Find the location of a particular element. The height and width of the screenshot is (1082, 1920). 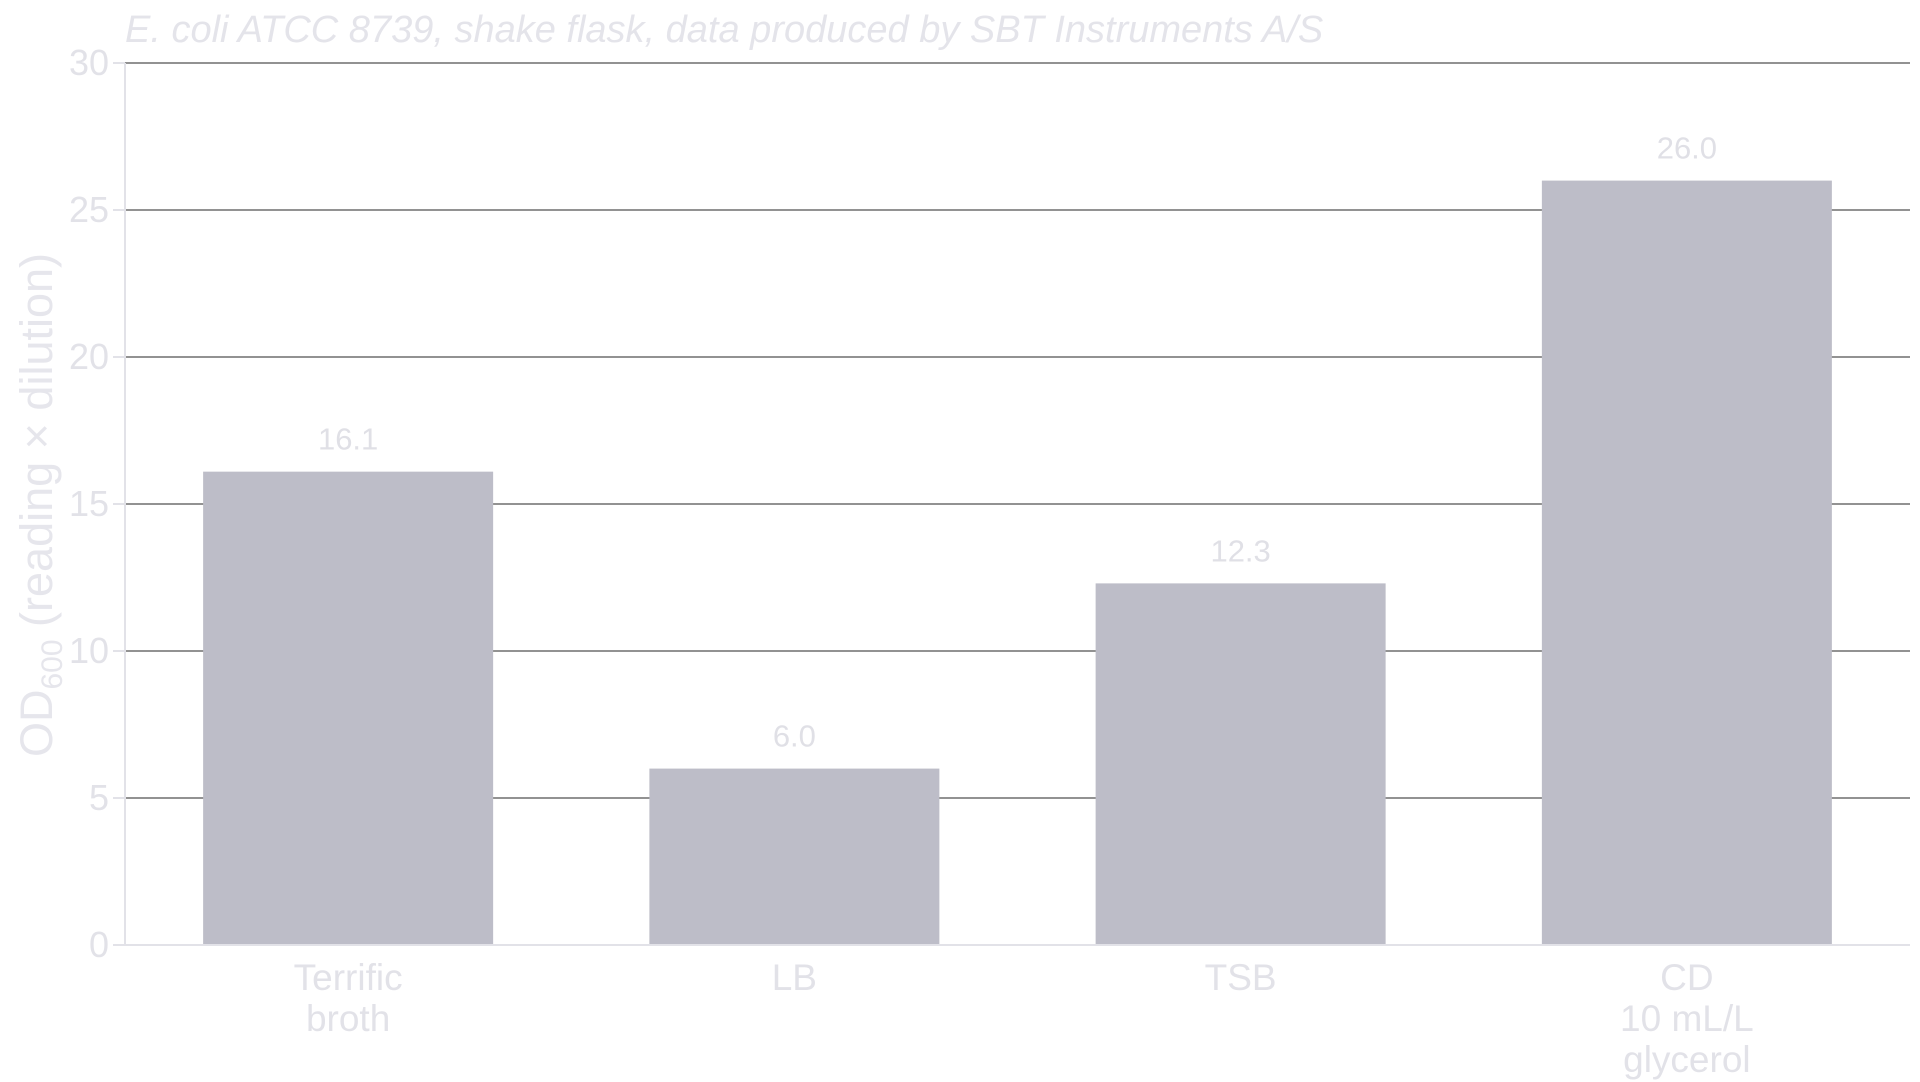

y-tick-label: 0 is located at coordinates (99, 944).